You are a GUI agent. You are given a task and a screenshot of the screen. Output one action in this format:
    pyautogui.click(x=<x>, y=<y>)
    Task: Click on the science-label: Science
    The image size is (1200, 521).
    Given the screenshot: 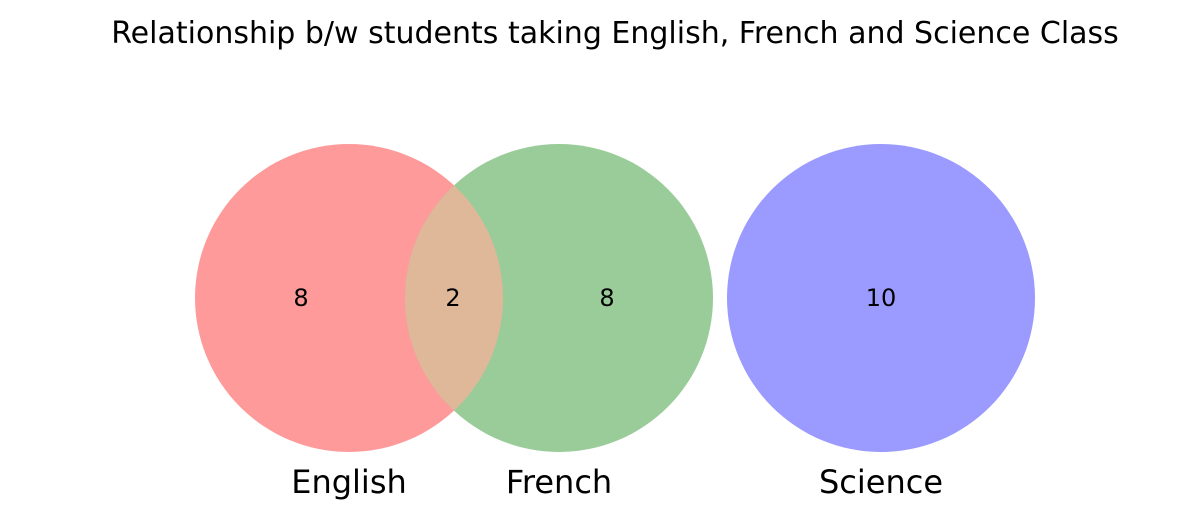 What is the action you would take?
    pyautogui.click(x=881, y=482)
    